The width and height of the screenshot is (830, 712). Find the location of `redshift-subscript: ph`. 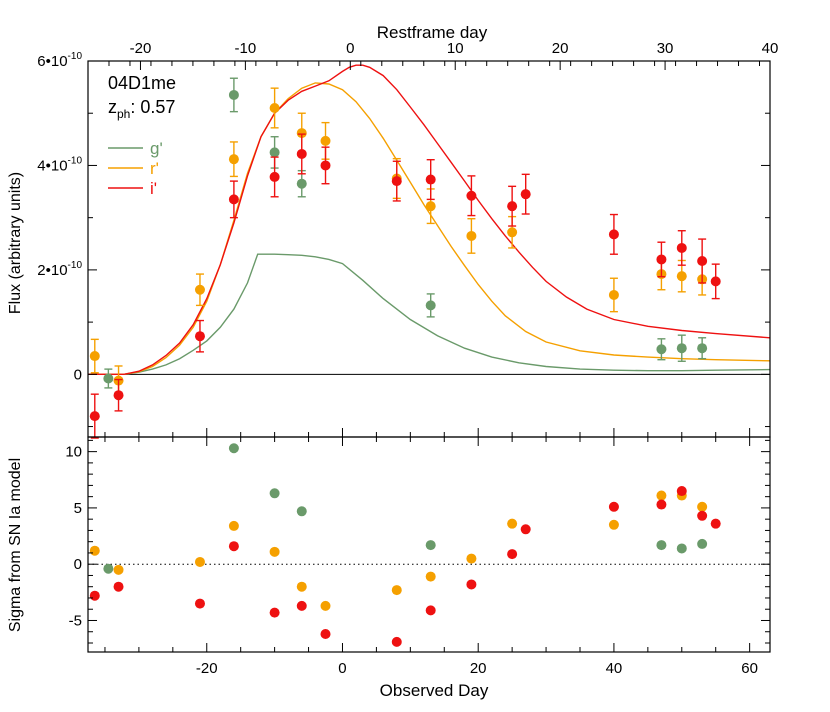

redshift-subscript: ph is located at coordinates (123, 114).